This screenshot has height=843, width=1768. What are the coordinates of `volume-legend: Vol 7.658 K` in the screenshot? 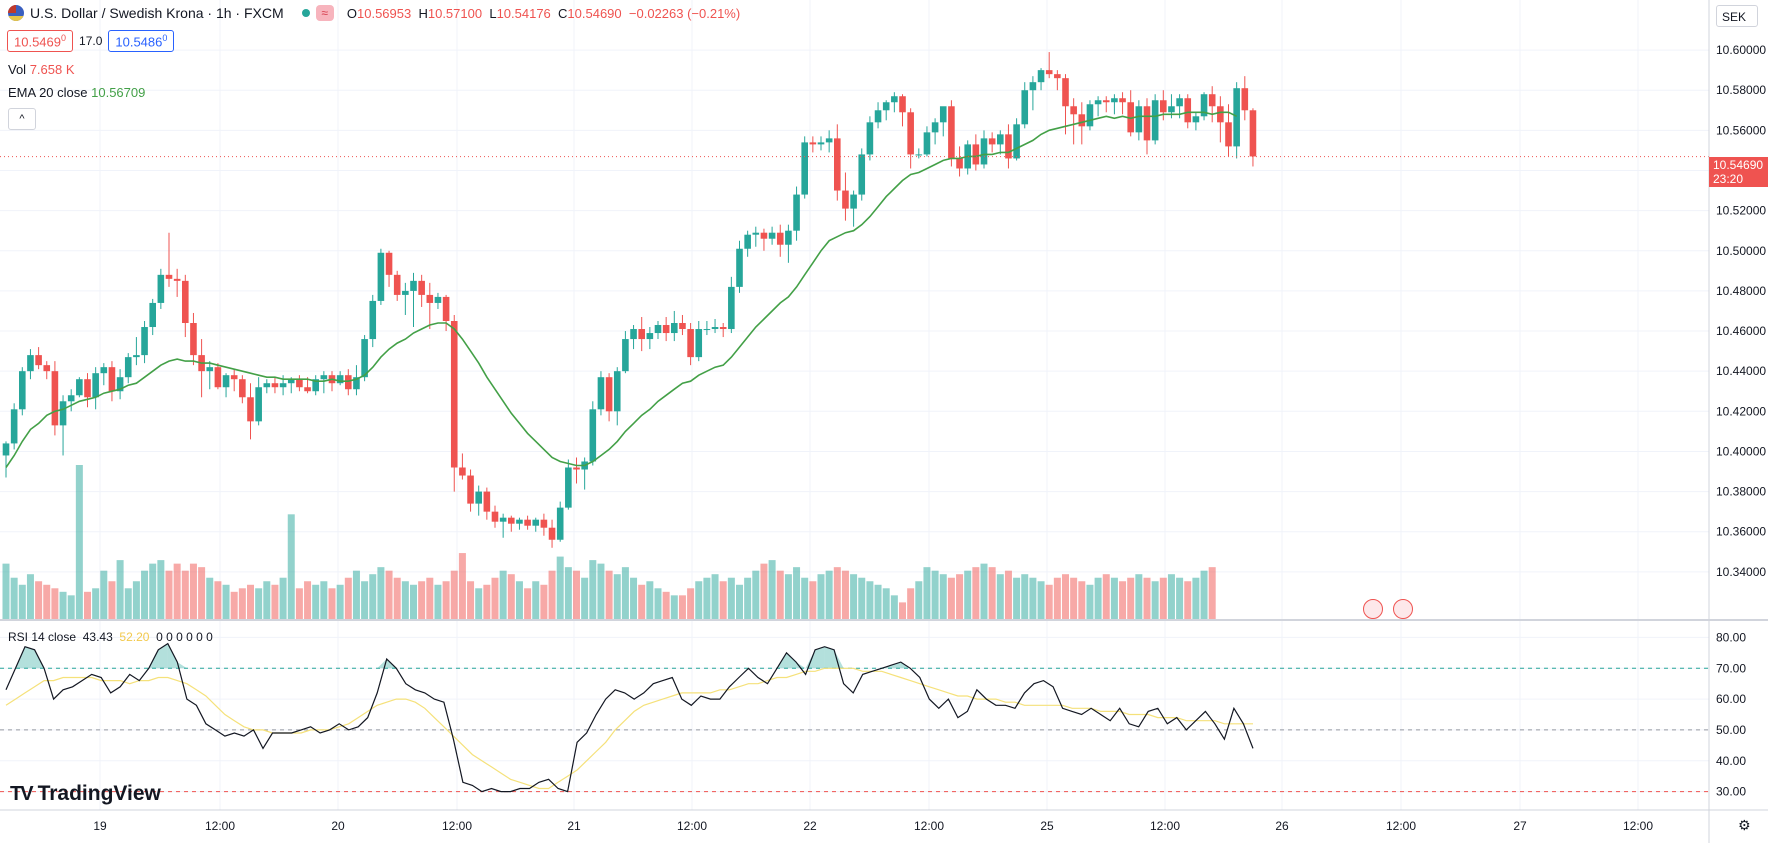 It's located at (41, 69).